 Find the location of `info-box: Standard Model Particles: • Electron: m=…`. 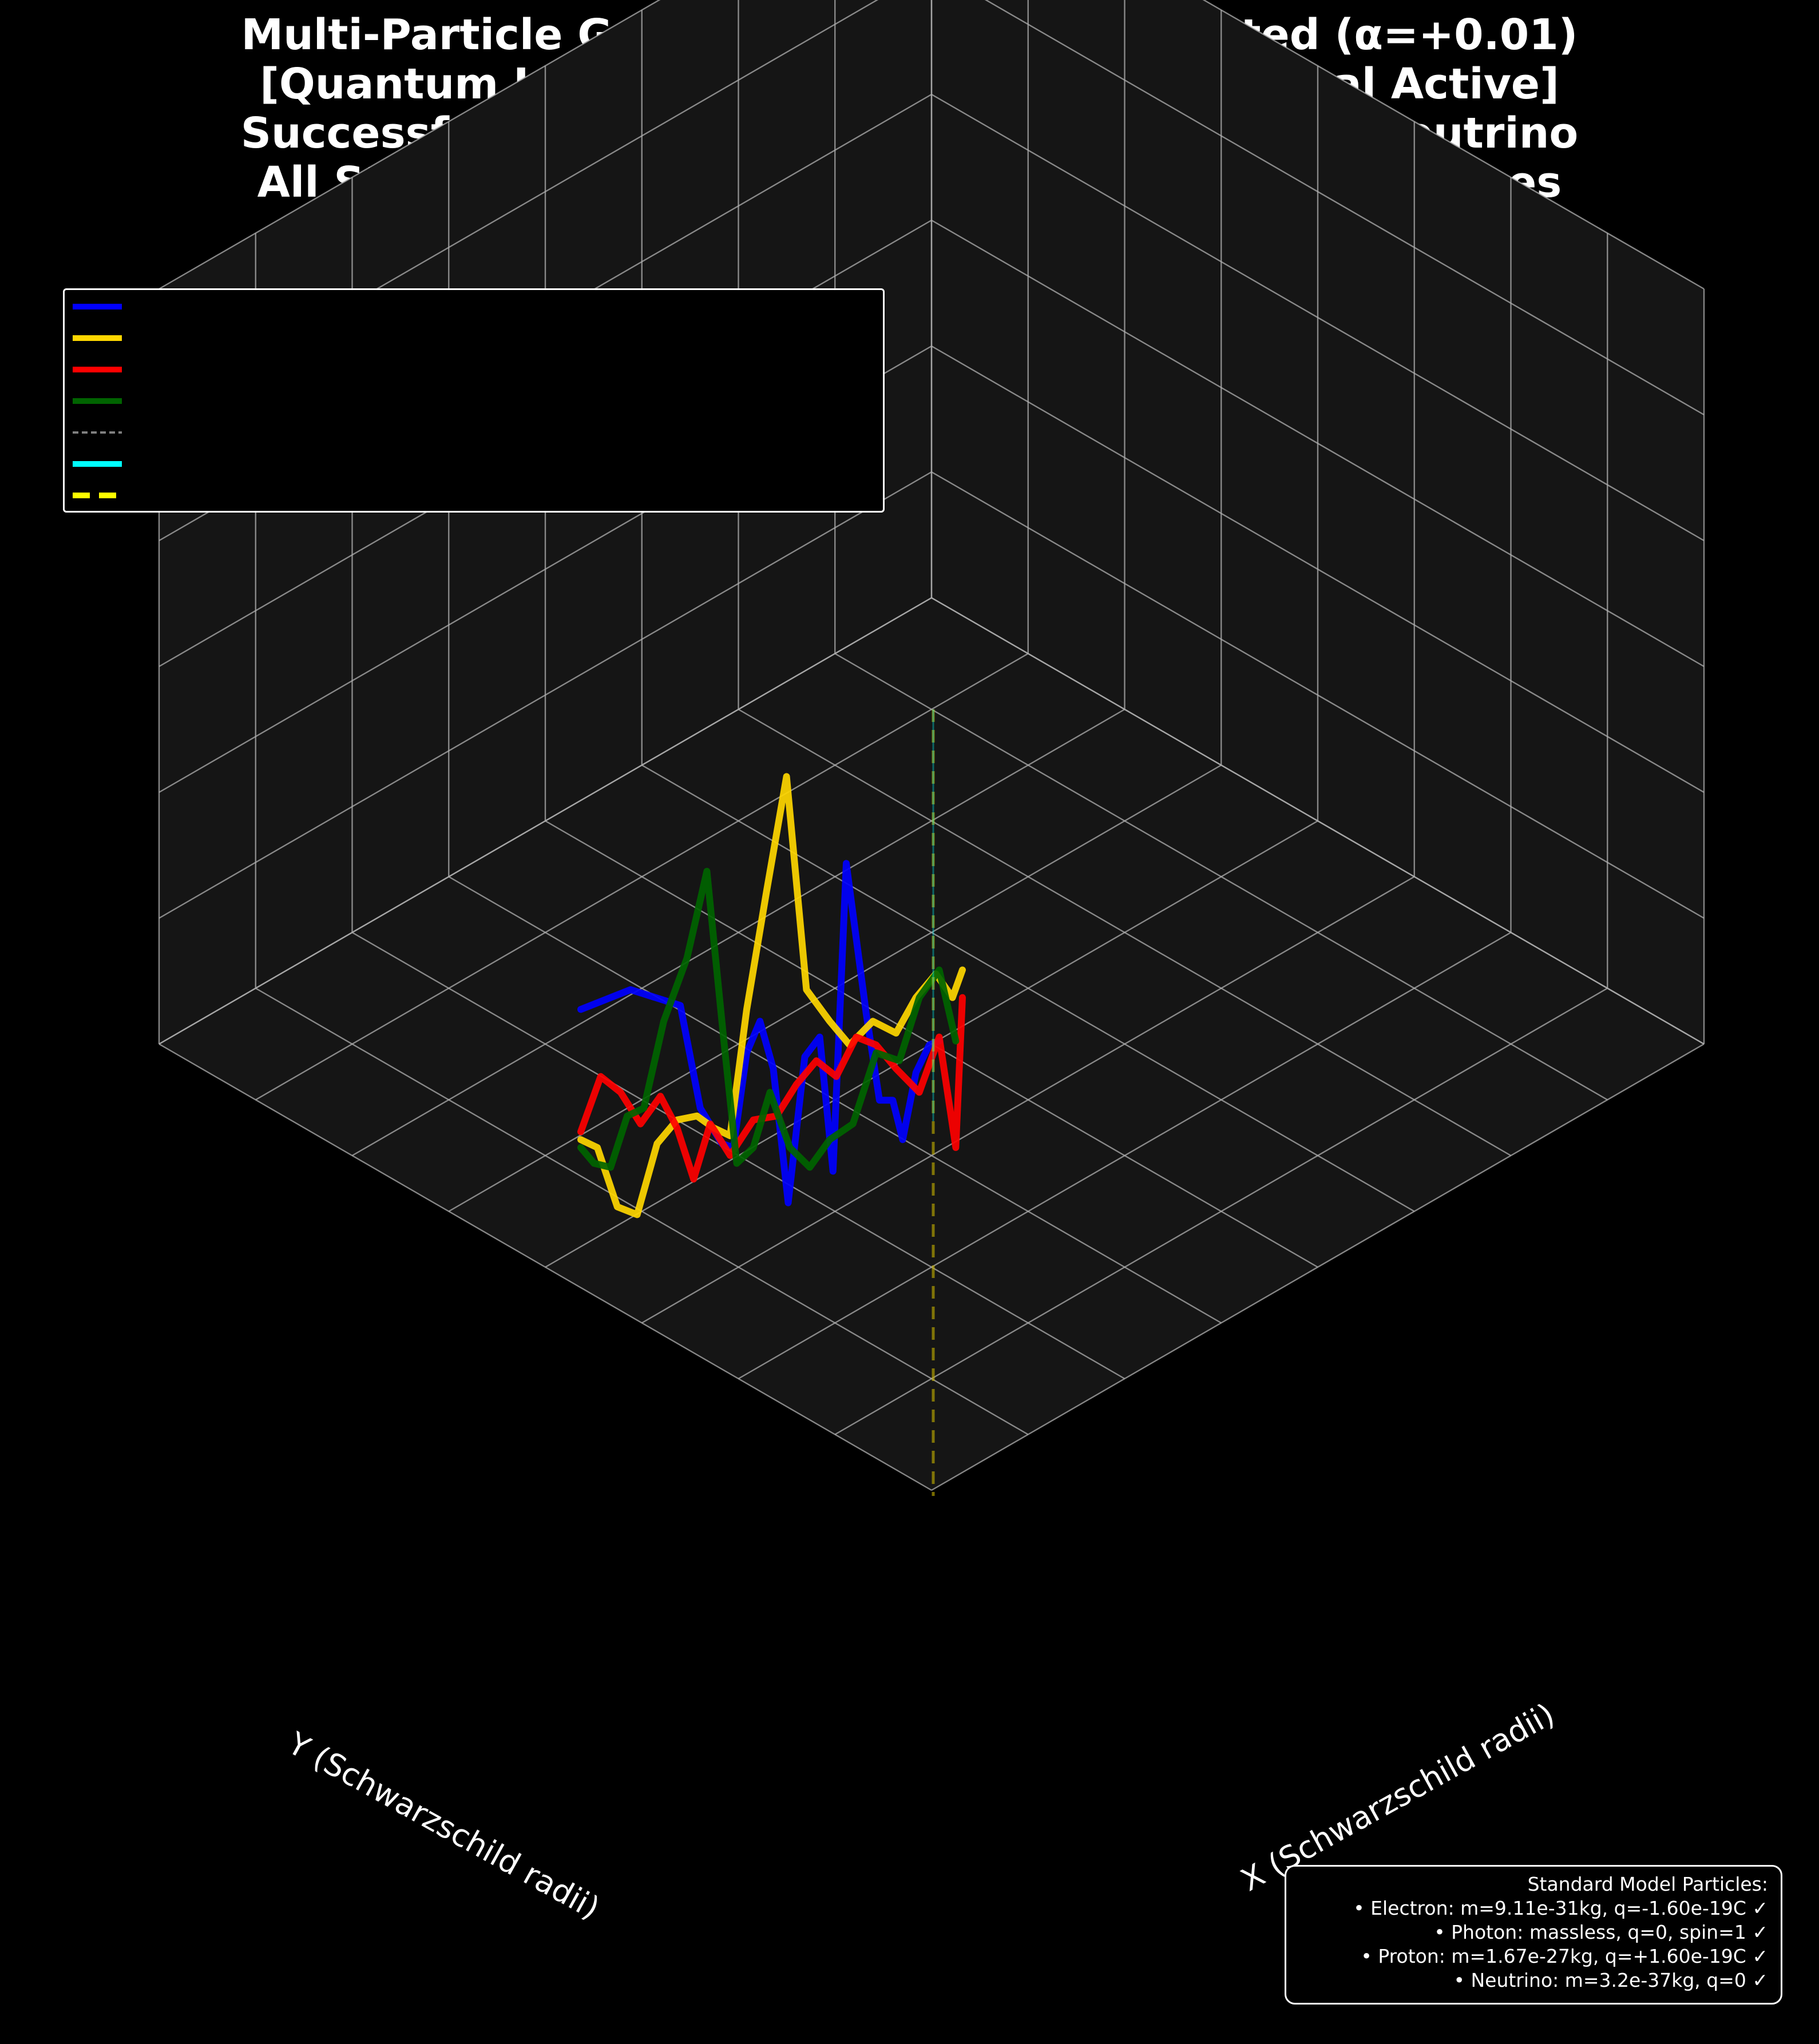

info-box: Standard Model Particles: • Electron: m=… is located at coordinates (1533, 1935).